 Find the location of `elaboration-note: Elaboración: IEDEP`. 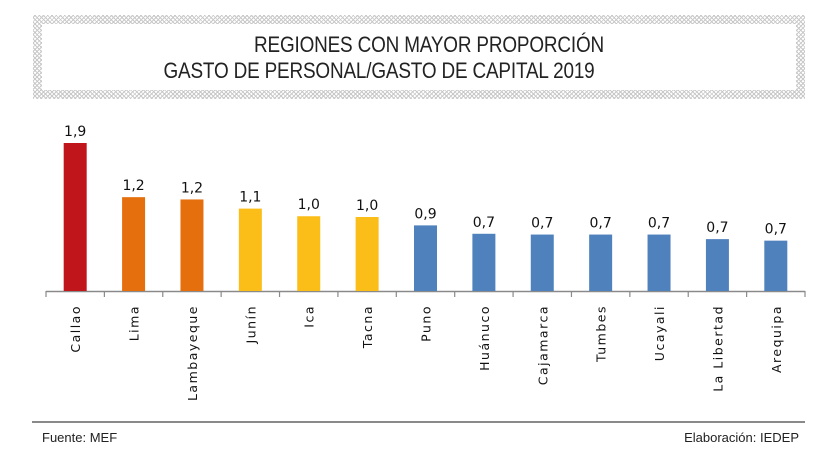

elaboration-note: Elaboración: IEDEP is located at coordinates (741, 437).